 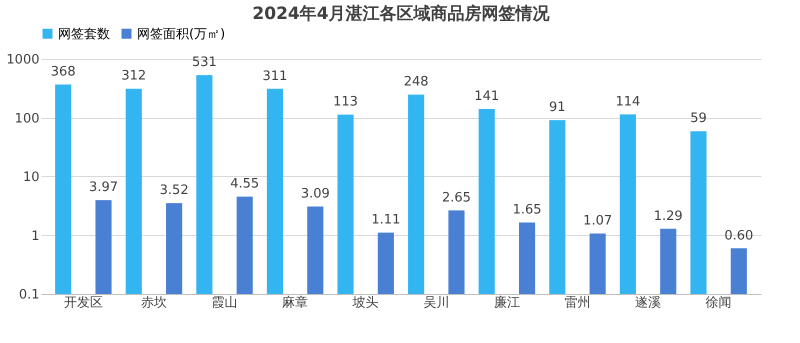 What do you see at coordinates (627, 102) in the screenshot?
I see `data-label: 114` at bounding box center [627, 102].